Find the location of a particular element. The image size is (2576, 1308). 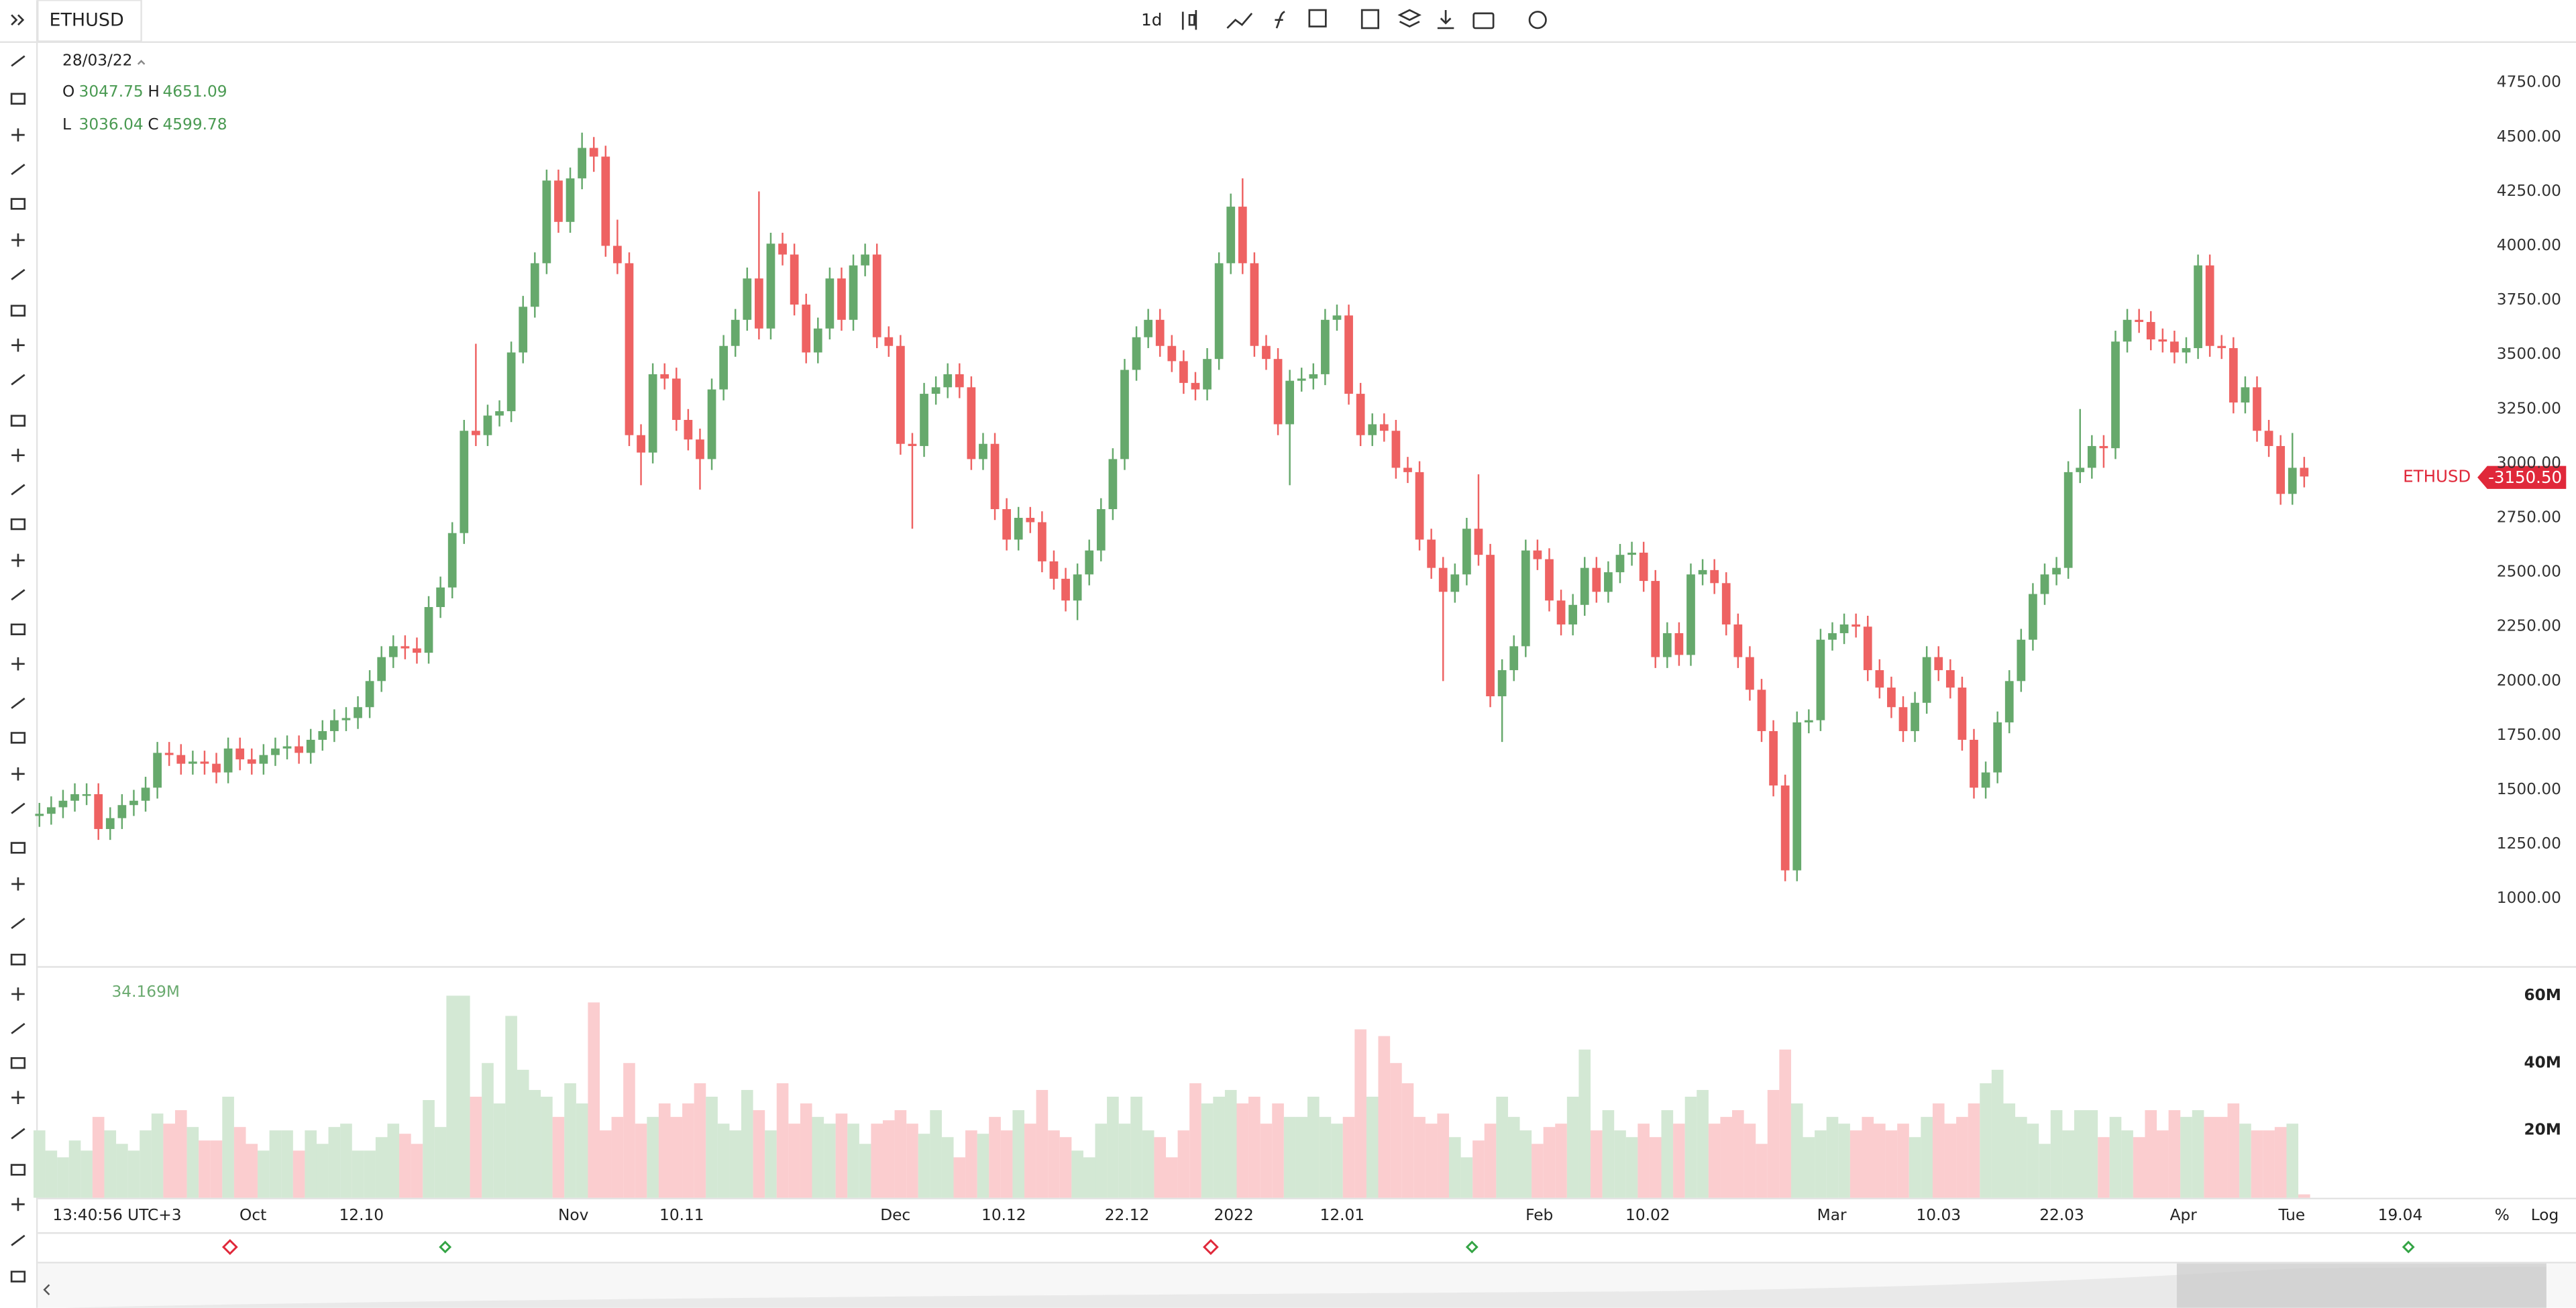

top-icons is located at coordinates (1364, 20).